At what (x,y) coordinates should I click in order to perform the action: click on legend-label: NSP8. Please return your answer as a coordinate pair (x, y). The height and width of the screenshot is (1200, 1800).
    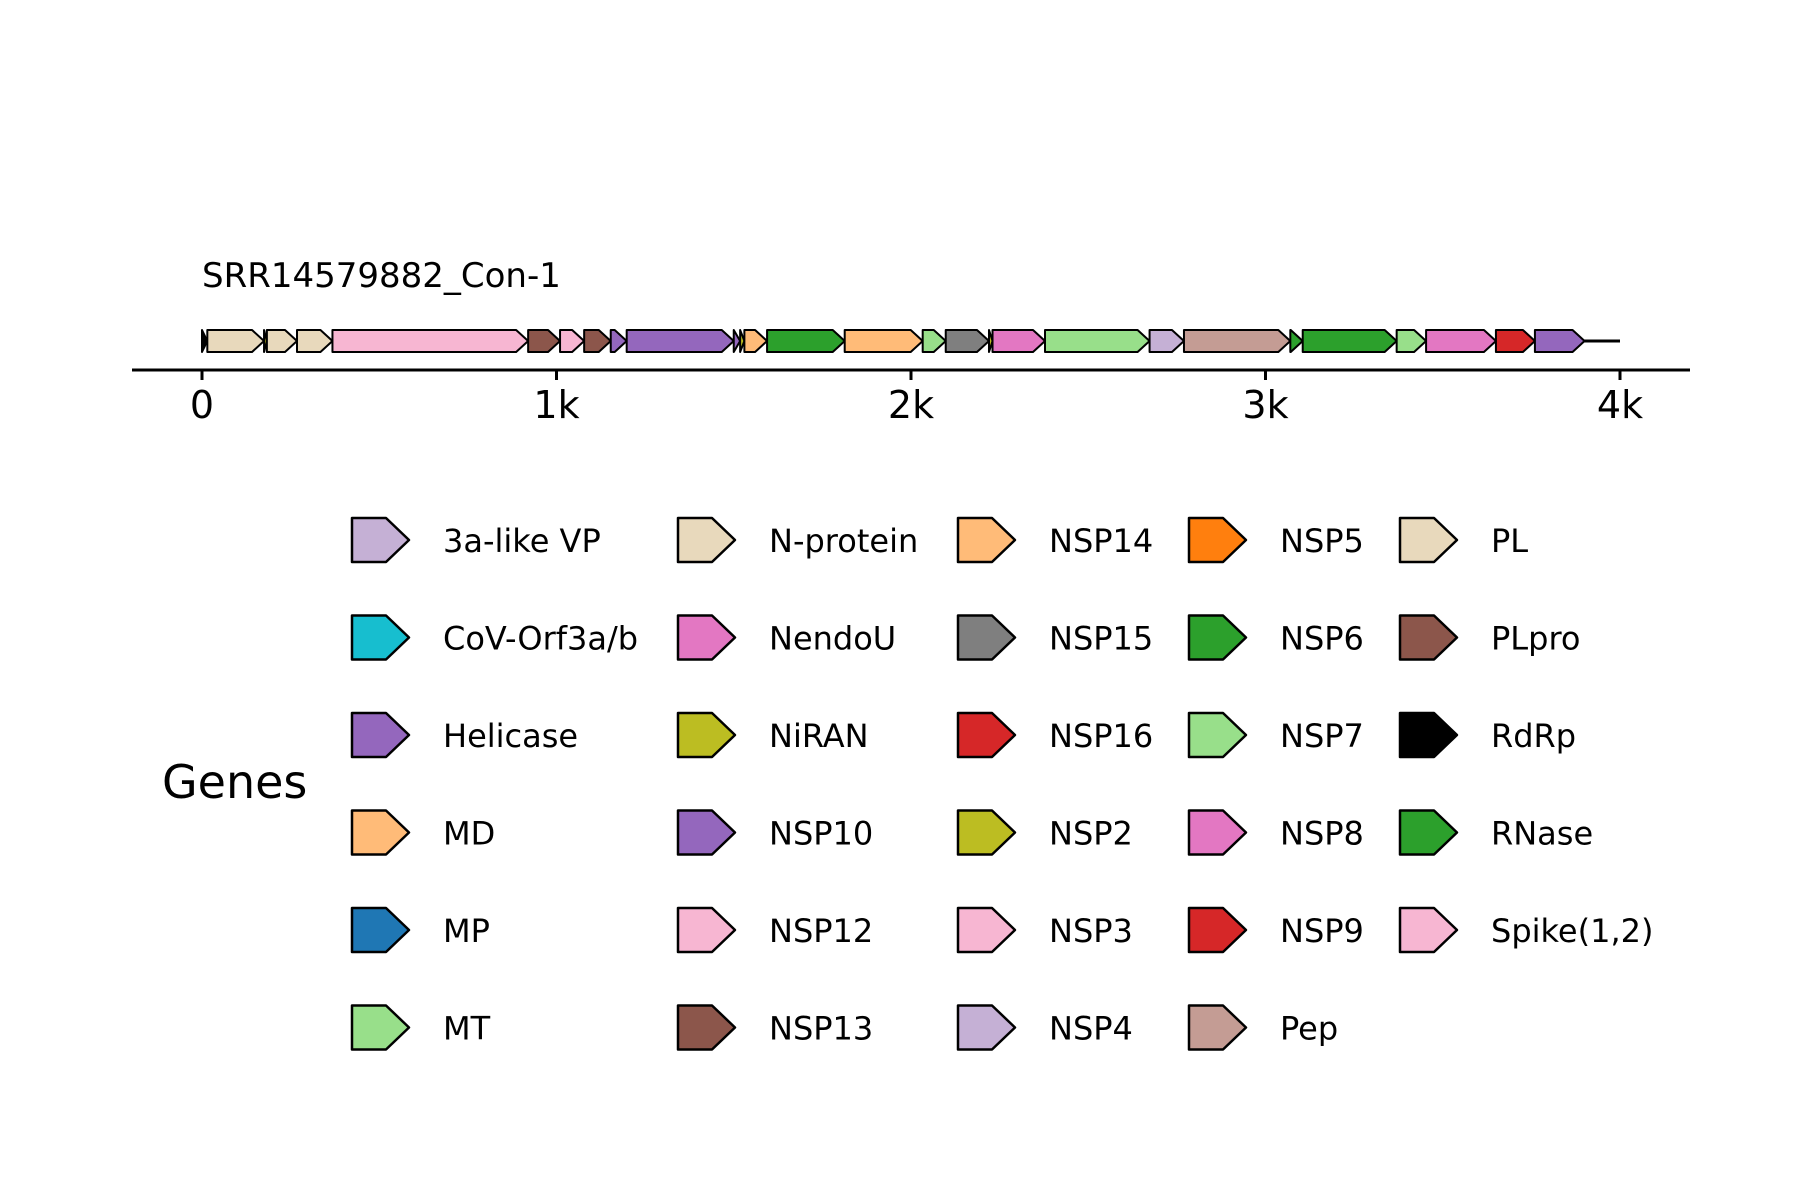
    Looking at the image, I should click on (1322, 834).